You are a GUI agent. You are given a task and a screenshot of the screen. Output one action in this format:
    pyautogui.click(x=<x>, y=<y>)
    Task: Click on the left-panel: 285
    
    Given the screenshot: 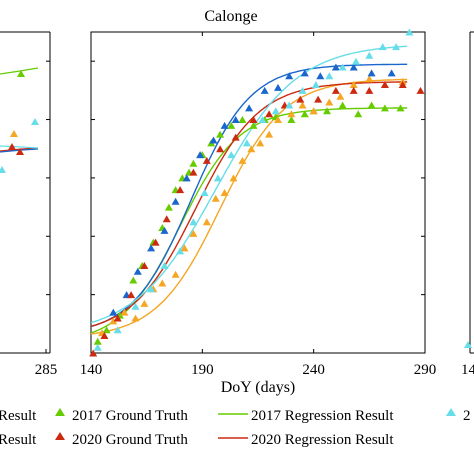 What is the action you would take?
    pyautogui.click(x=28, y=204)
    